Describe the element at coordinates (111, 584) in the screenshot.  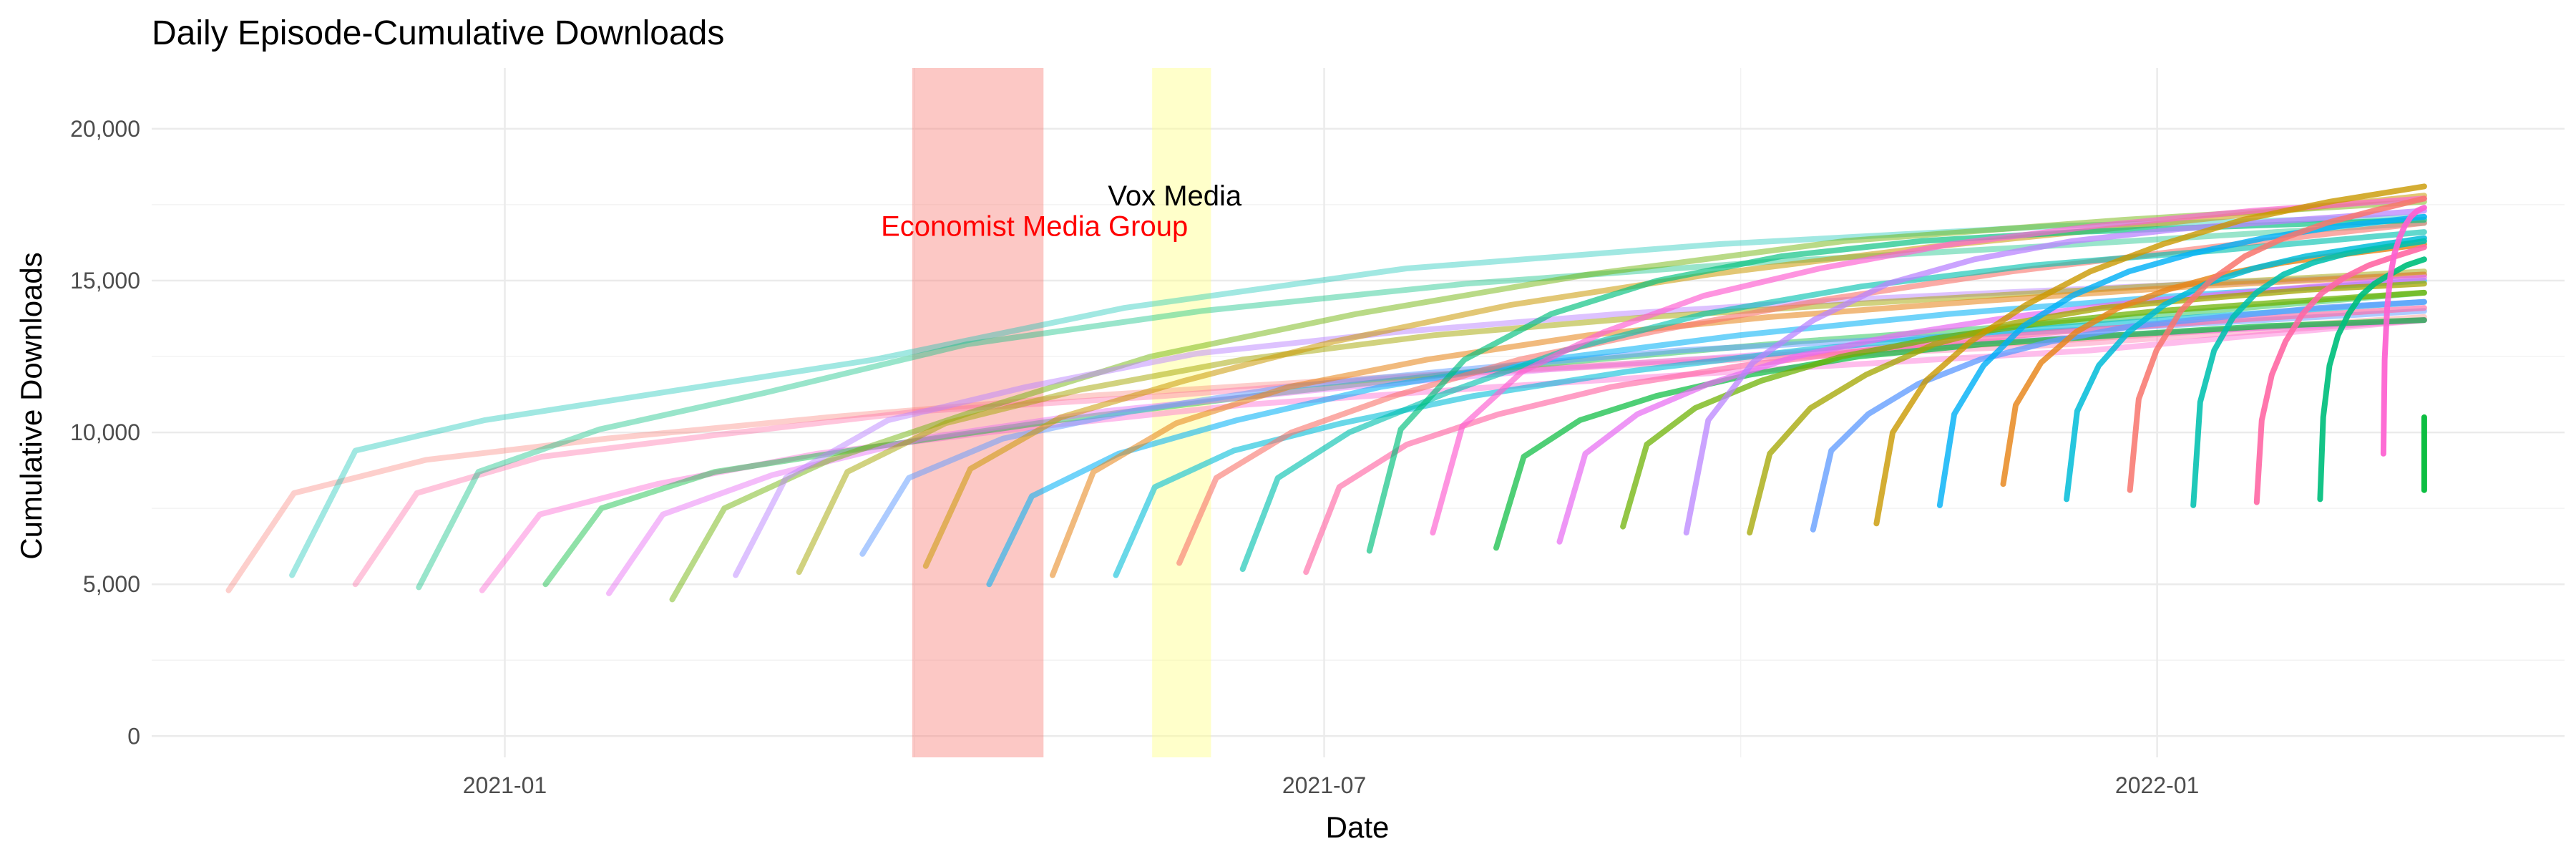
I see `y-tick-label: 5,000` at that location.